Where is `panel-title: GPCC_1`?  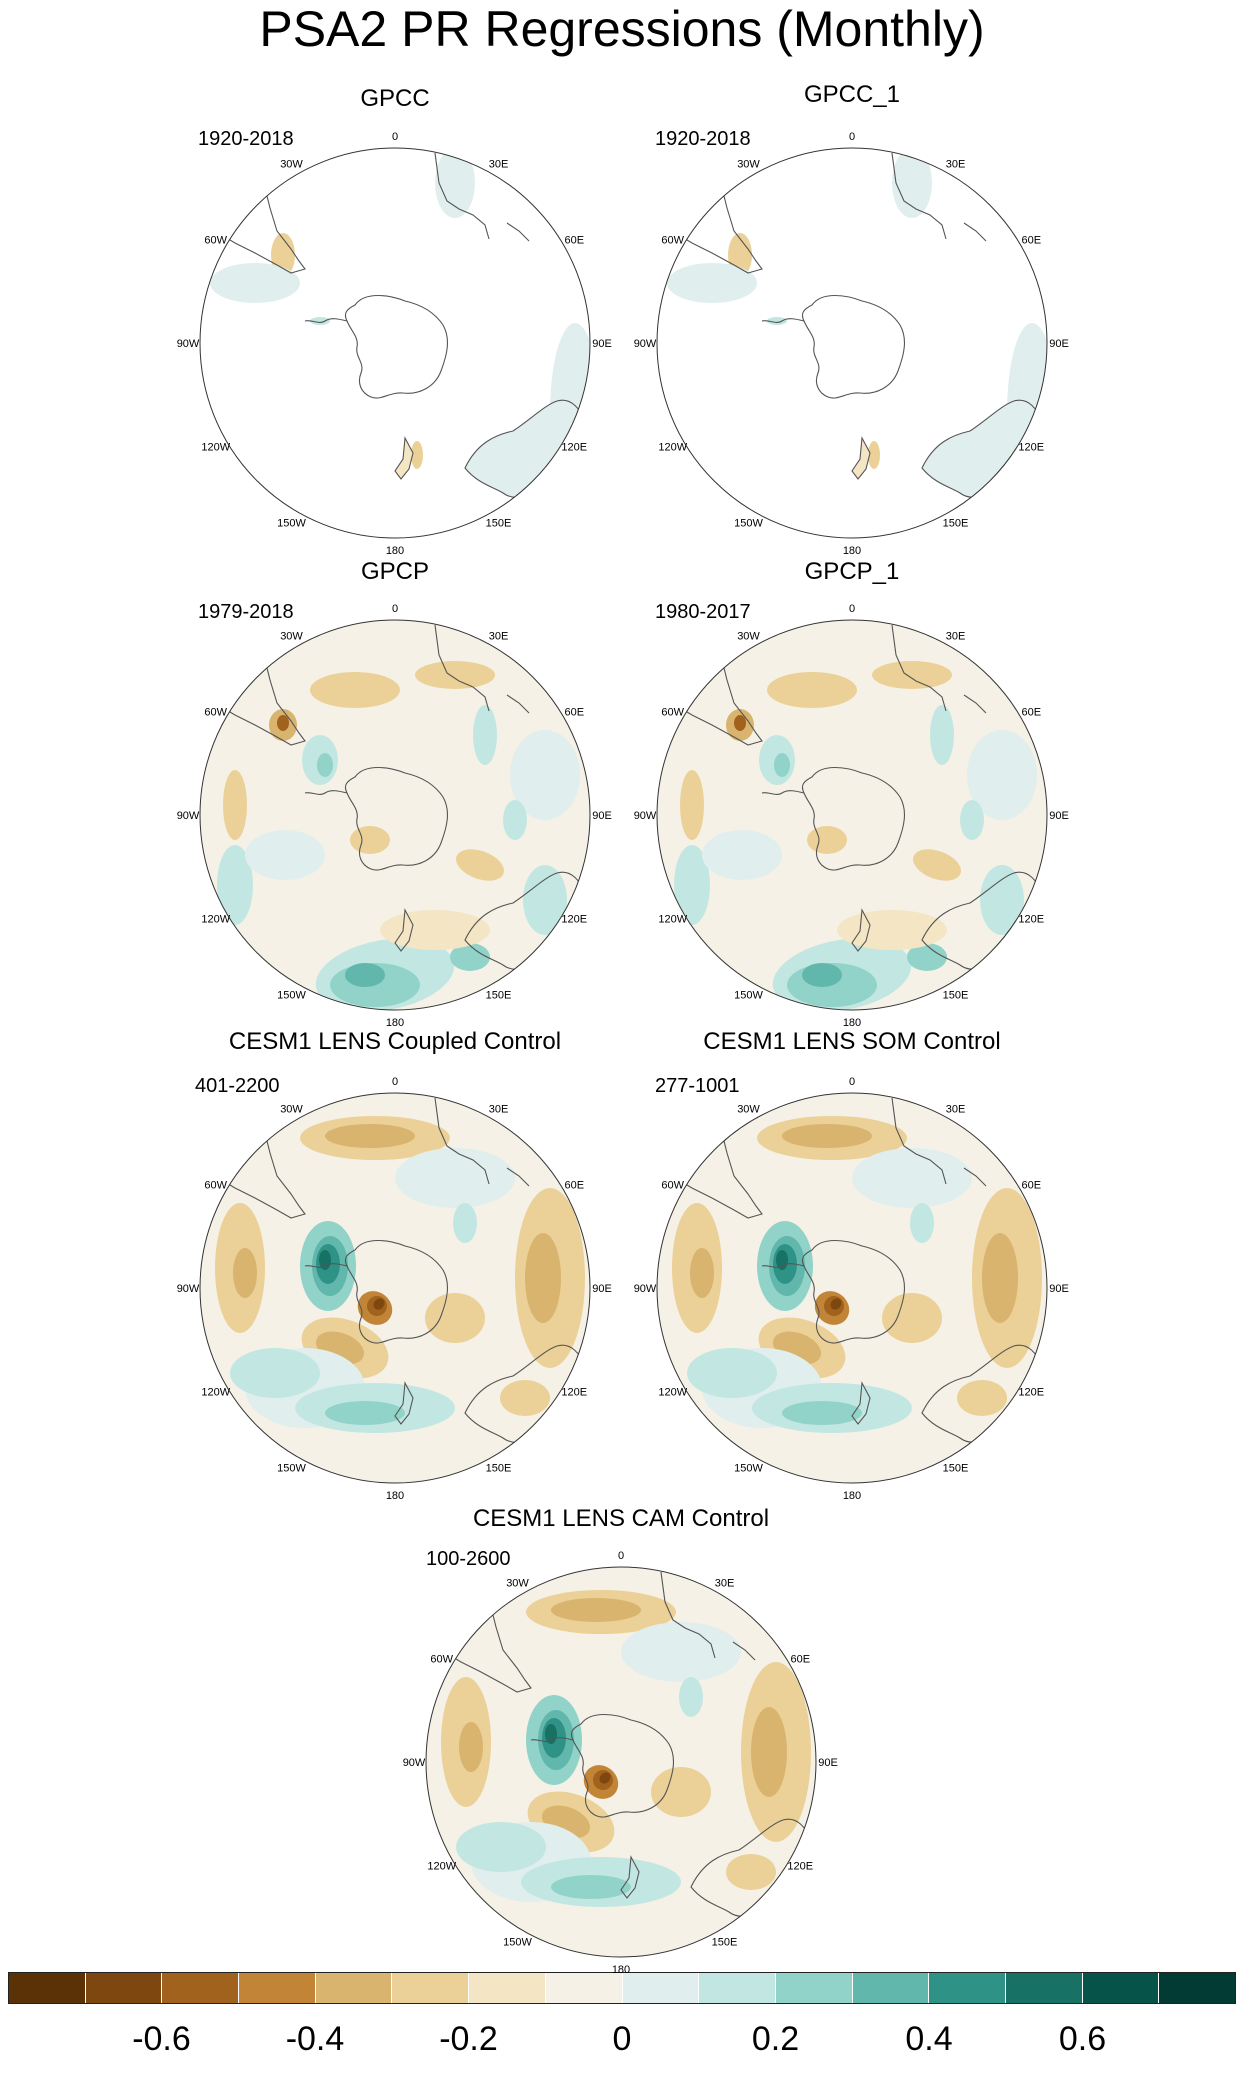 panel-title: GPCC_1 is located at coordinates (852, 94).